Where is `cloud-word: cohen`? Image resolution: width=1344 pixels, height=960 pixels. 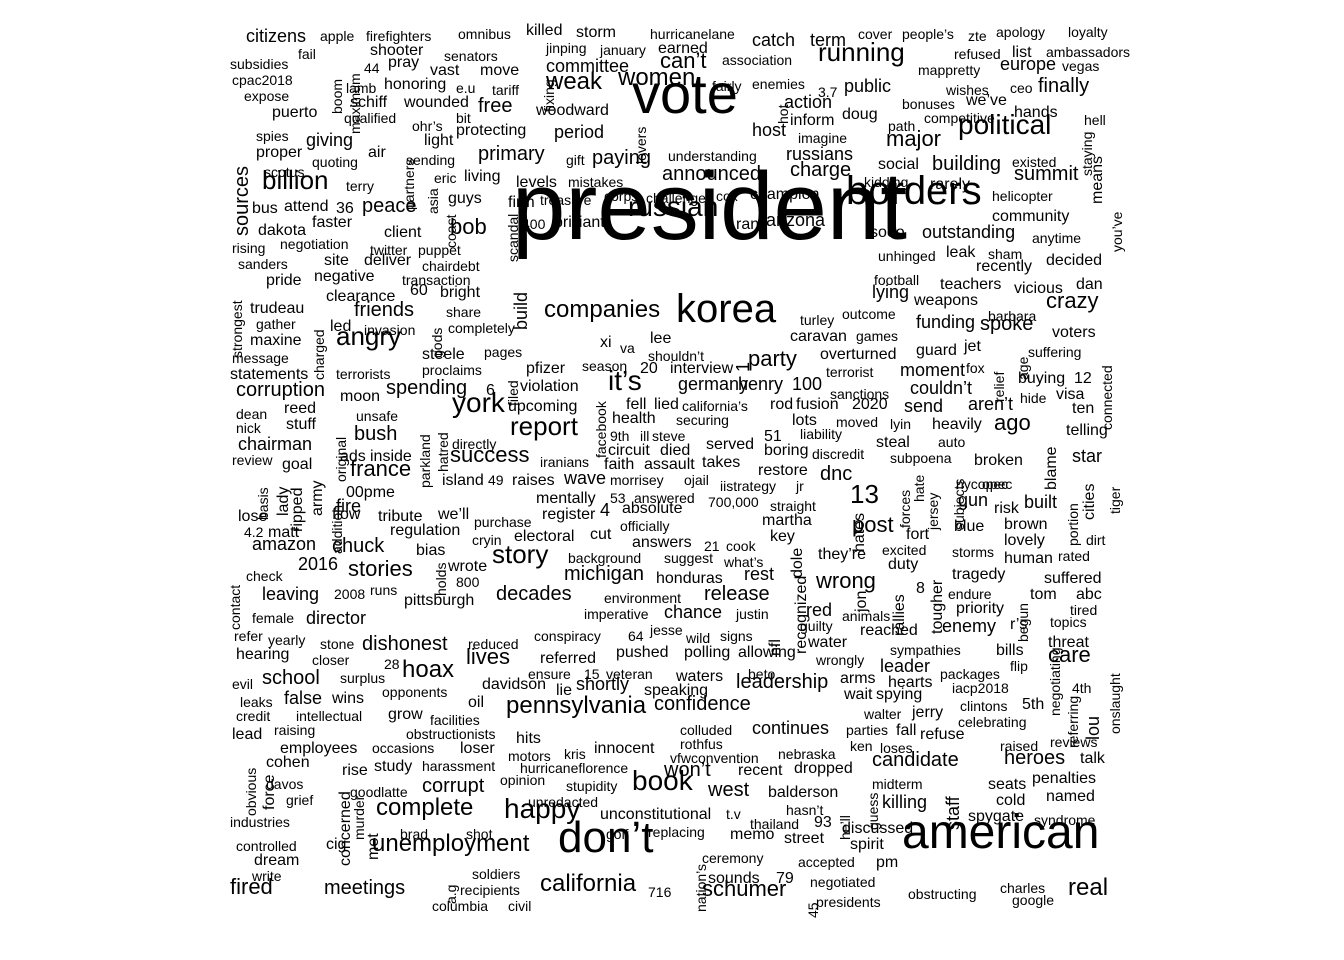
cloud-word: cohen is located at coordinates (288, 762).